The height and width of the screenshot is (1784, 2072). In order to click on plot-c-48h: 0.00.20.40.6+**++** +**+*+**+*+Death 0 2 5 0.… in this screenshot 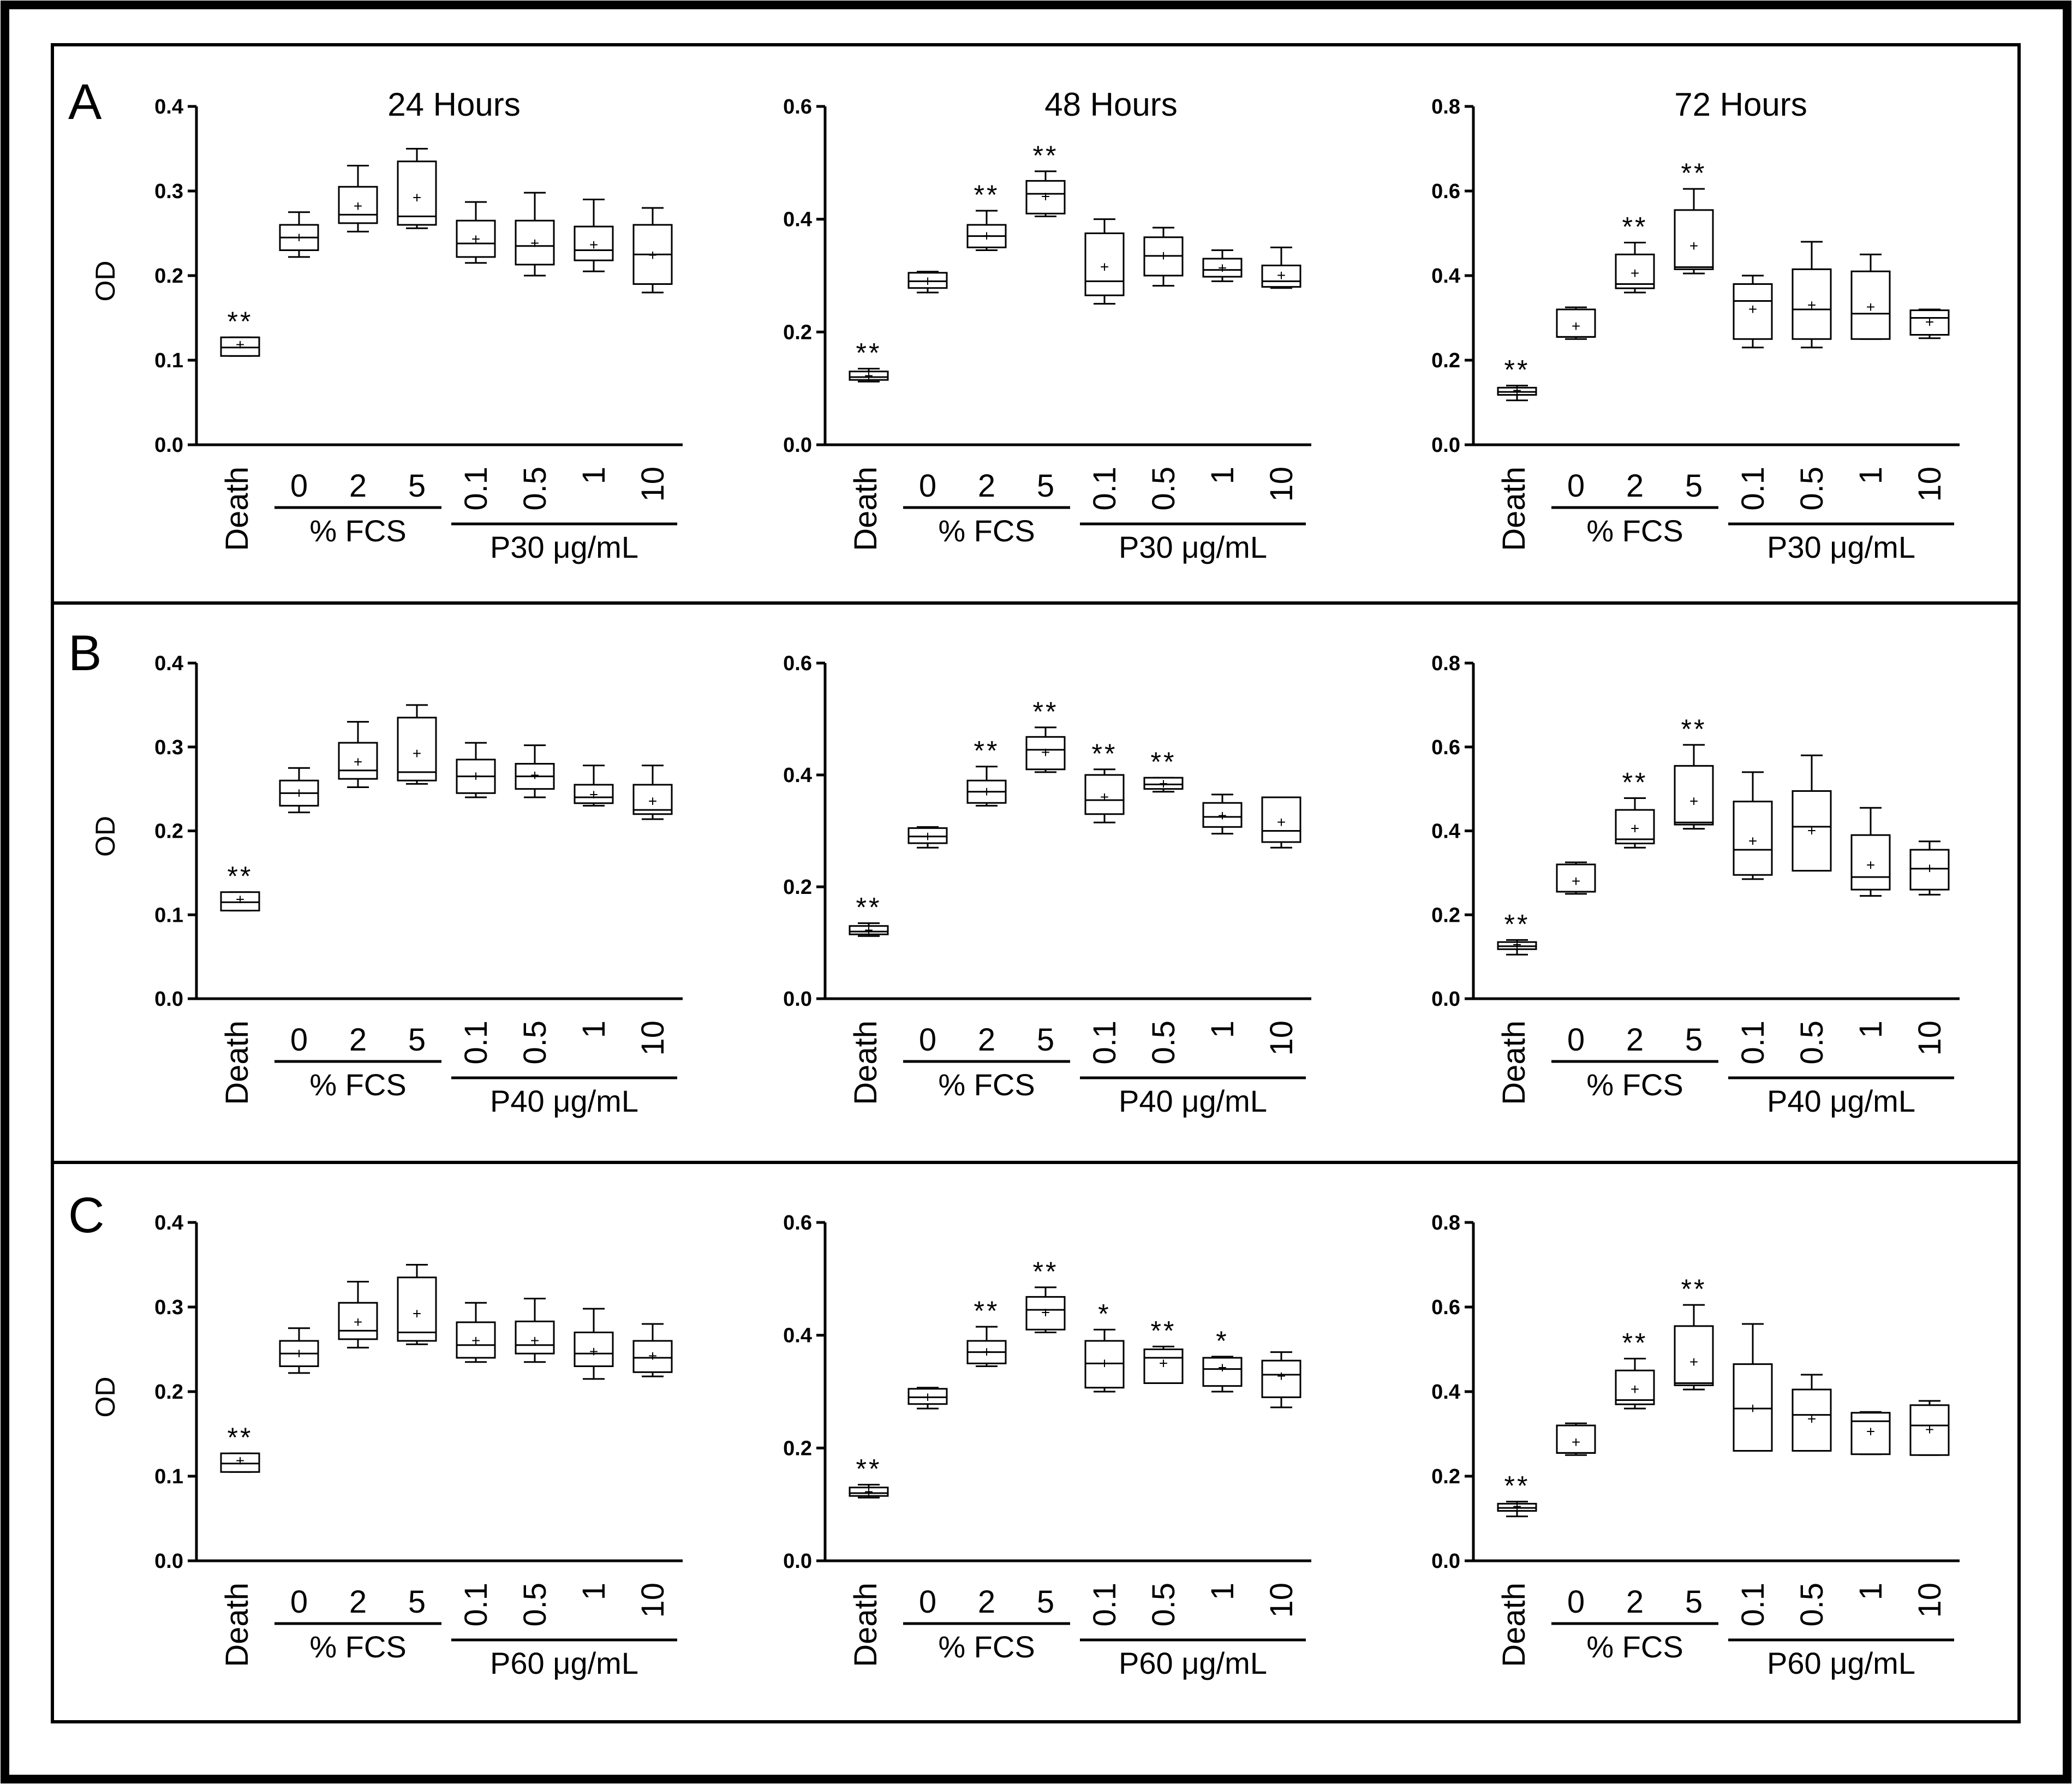, I will do `click(1047, 1446)`.